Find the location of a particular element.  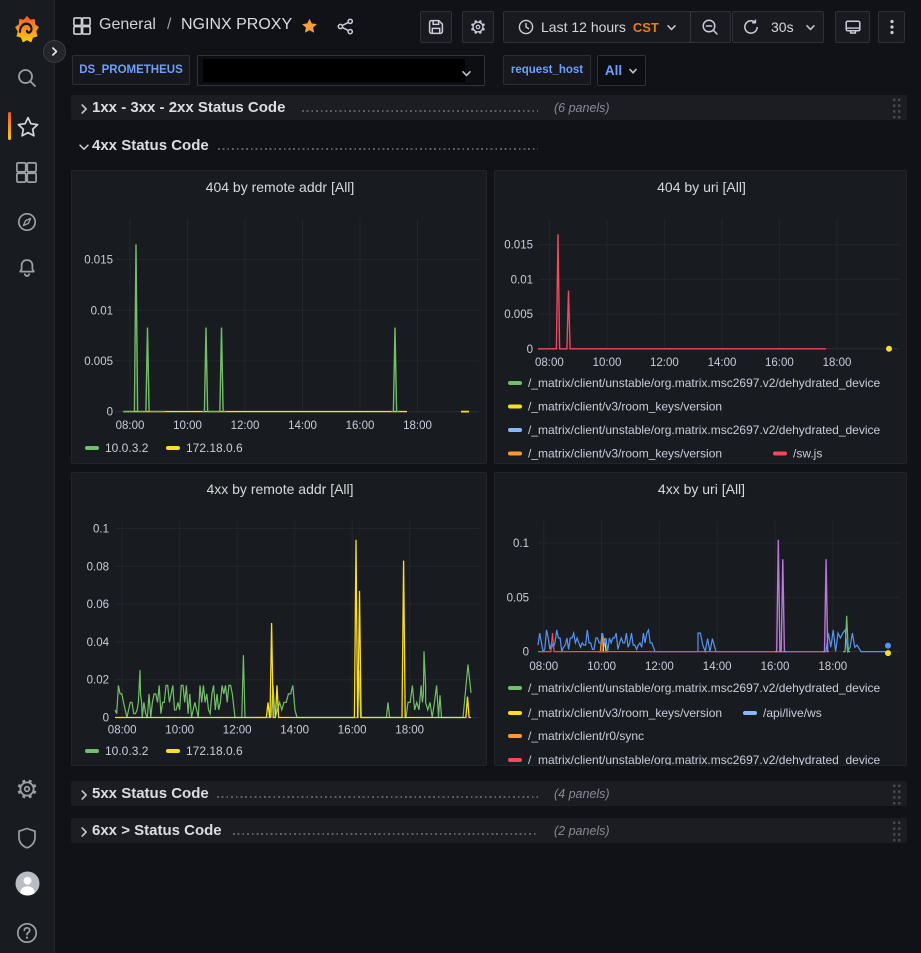

svg-text: /sw.js is located at coordinates (807, 454).